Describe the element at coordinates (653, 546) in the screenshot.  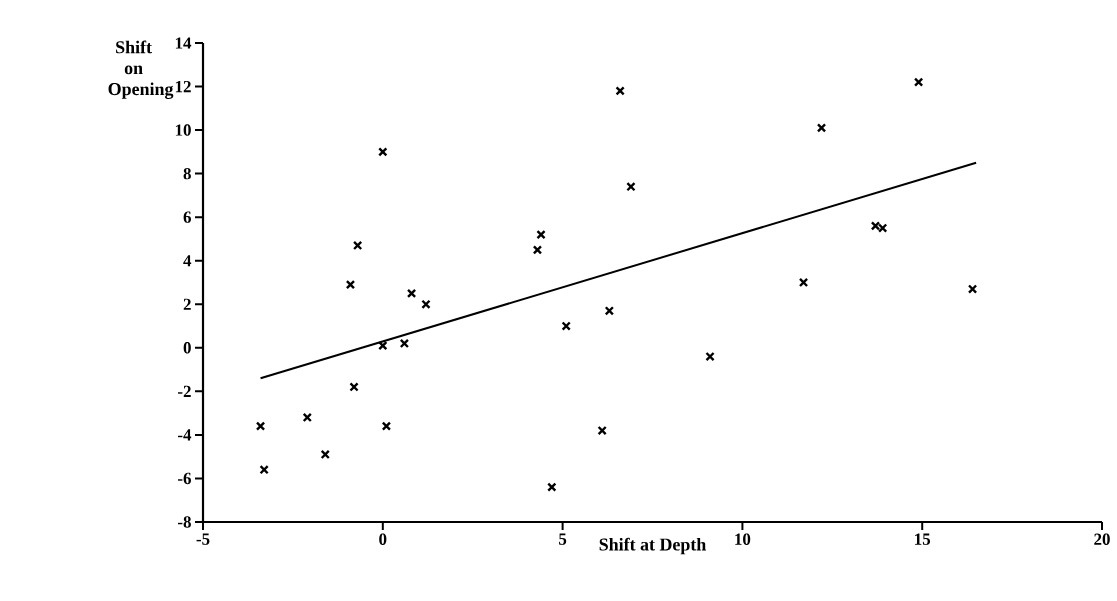
I see `x-axis-title: Shift at Depth` at that location.